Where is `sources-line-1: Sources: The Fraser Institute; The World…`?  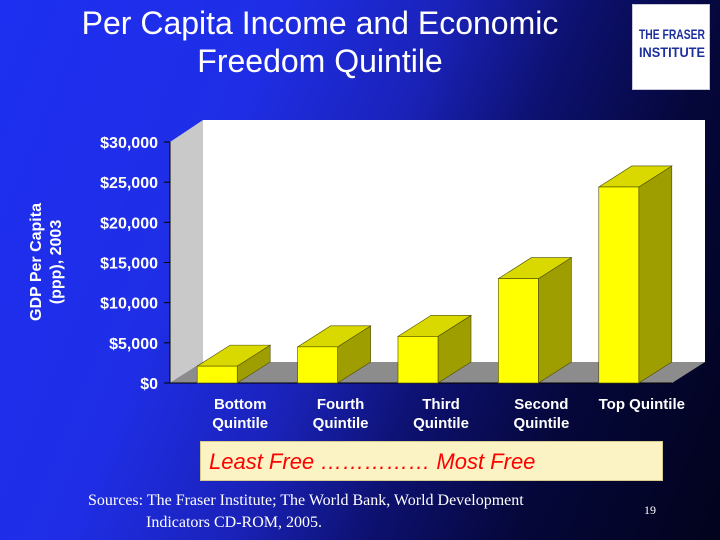
sources-line-1: Sources: The Fraser Institute; The World… is located at coordinates (306, 500).